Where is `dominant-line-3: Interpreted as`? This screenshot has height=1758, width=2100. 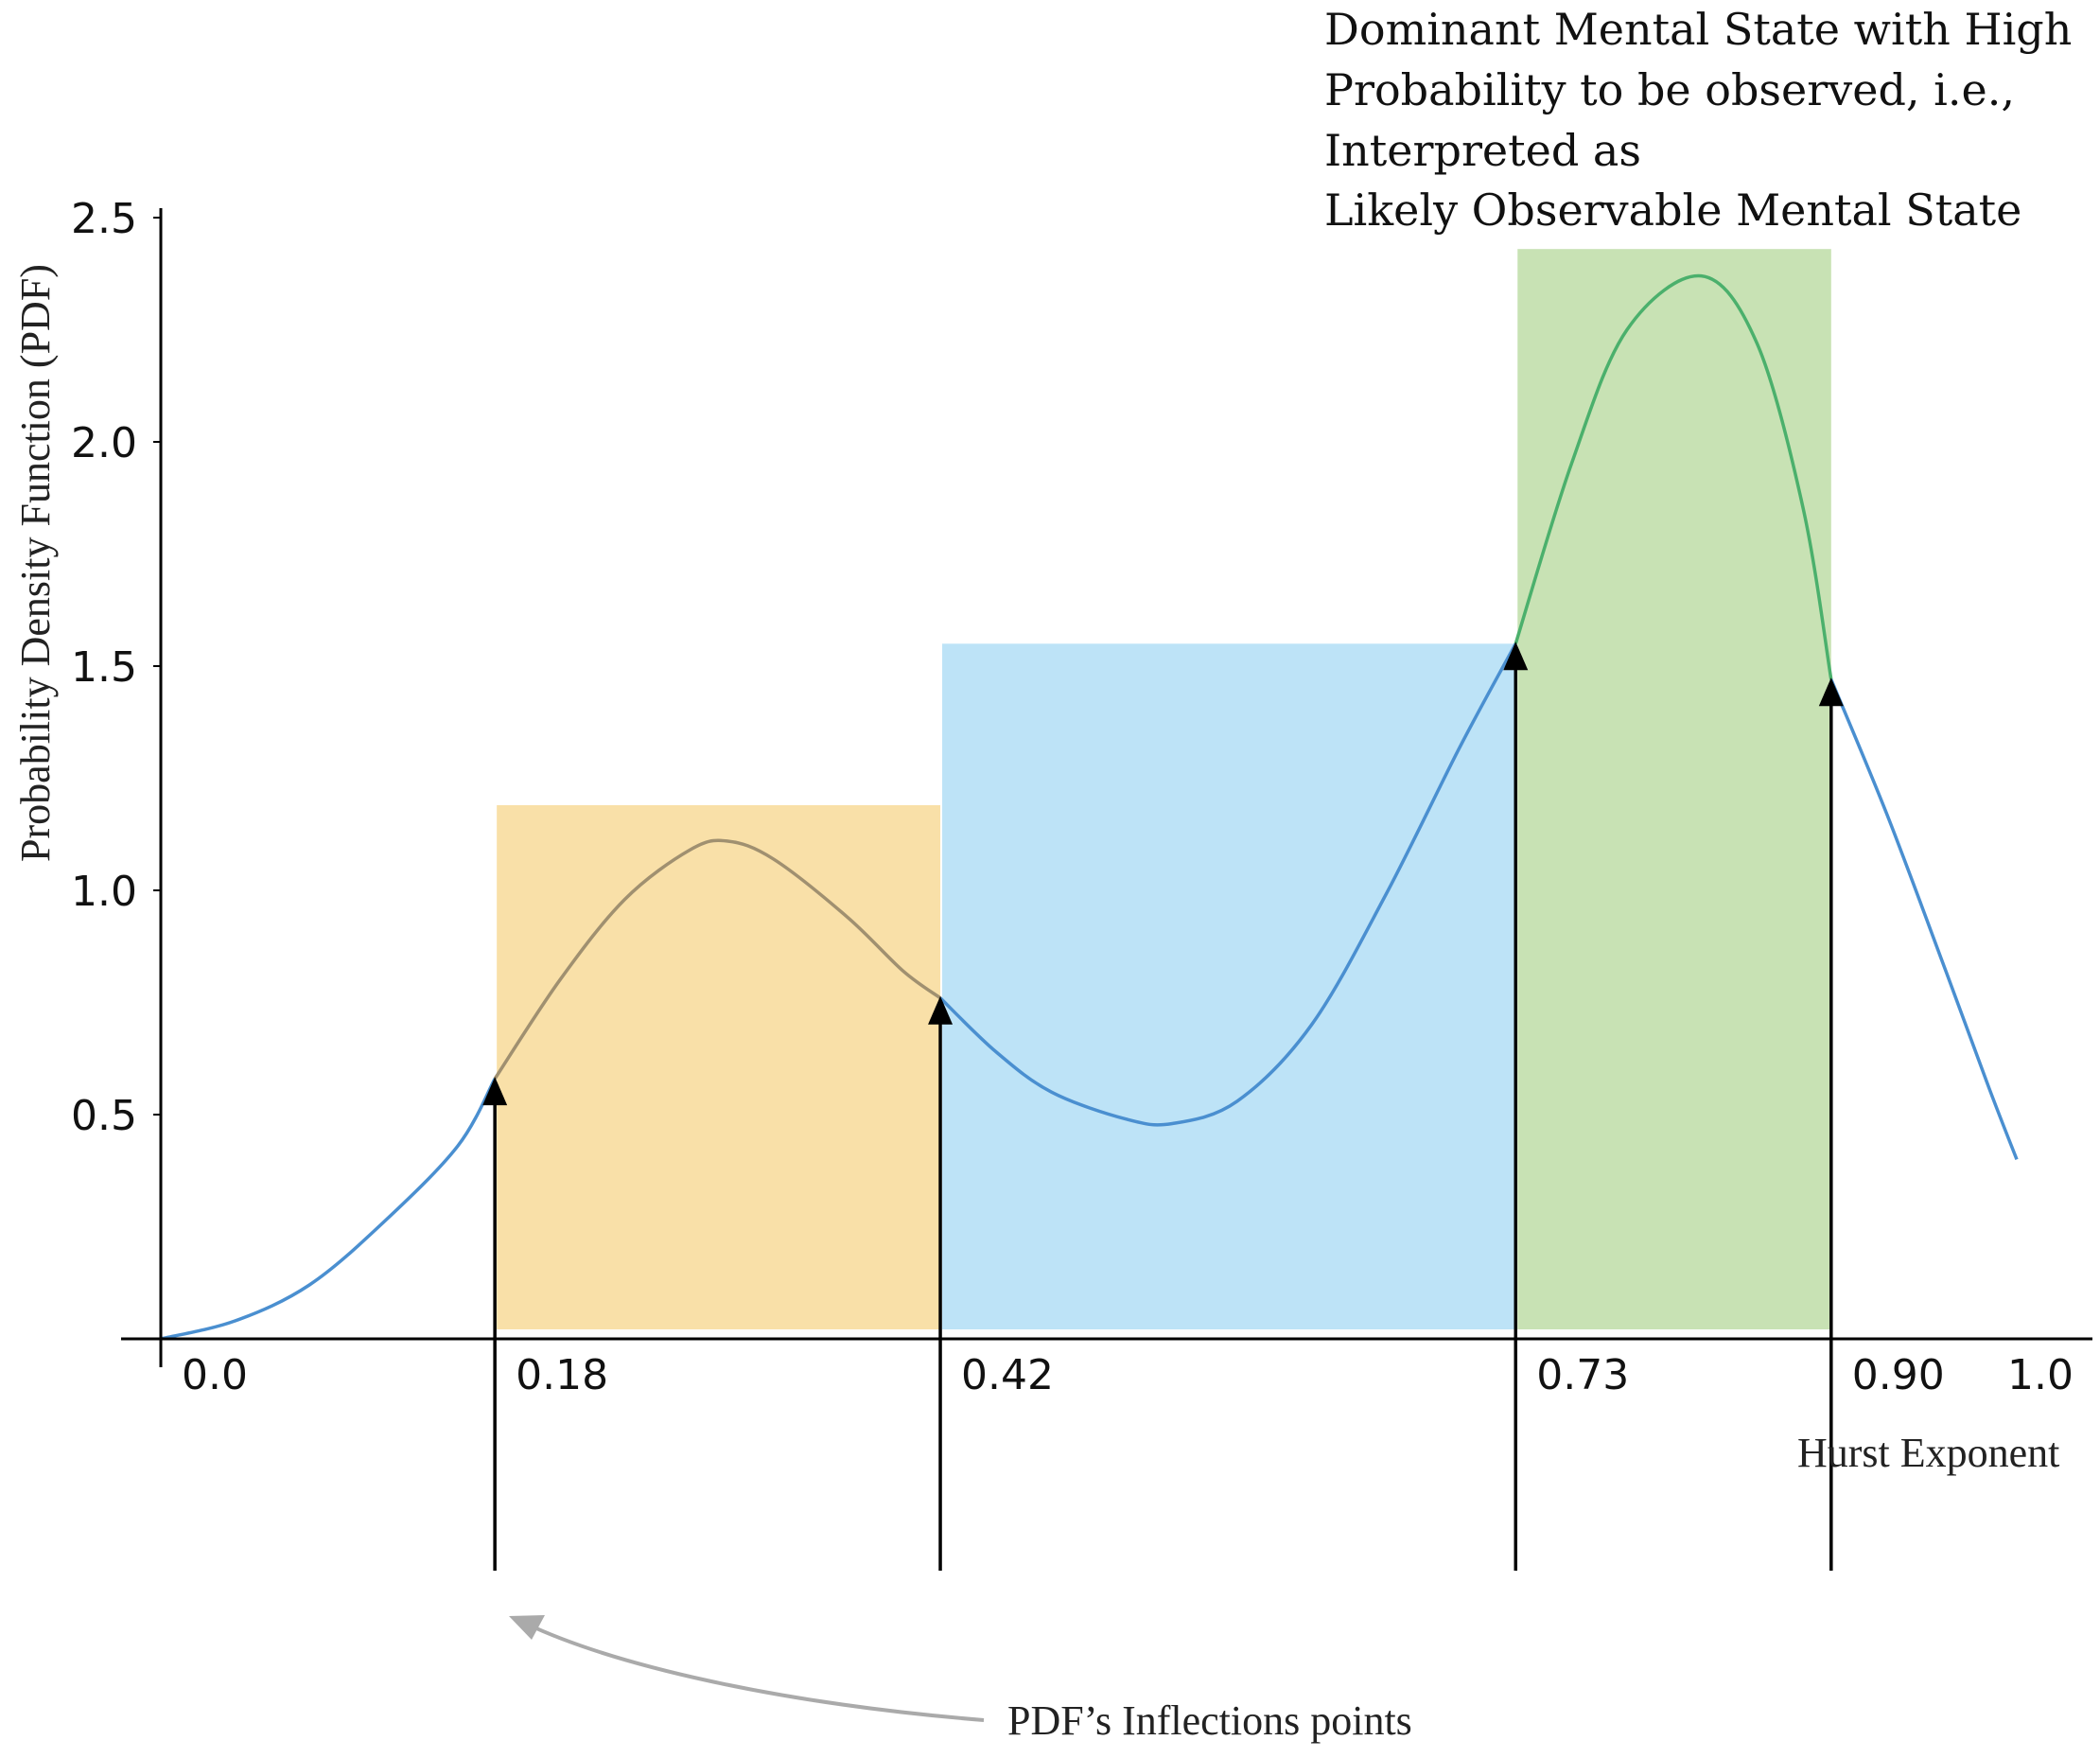
dominant-line-3: Interpreted as is located at coordinates (1482, 150).